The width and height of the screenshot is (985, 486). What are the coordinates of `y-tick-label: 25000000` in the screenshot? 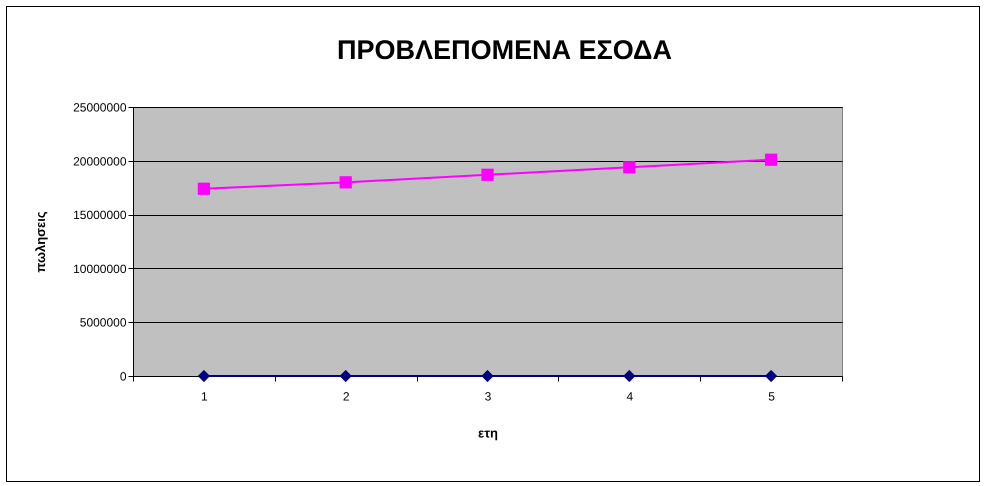 It's located at (100, 107).